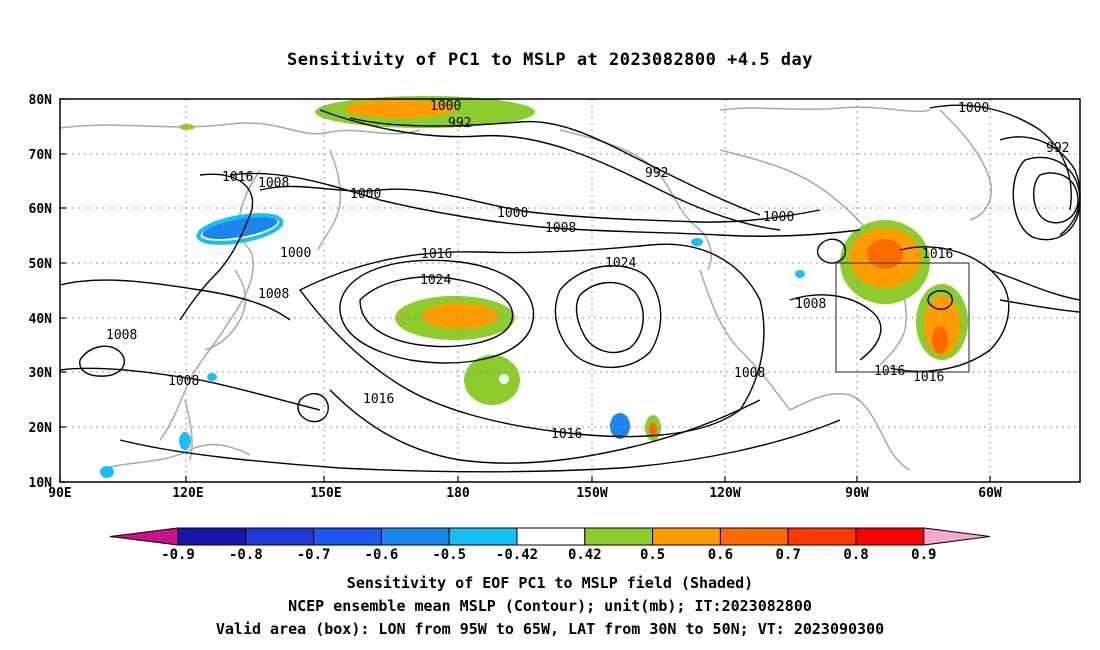 This screenshot has width=1100, height=650. Describe the element at coordinates (175, 300) in the screenshot. I see `contour-1008-west` at that location.